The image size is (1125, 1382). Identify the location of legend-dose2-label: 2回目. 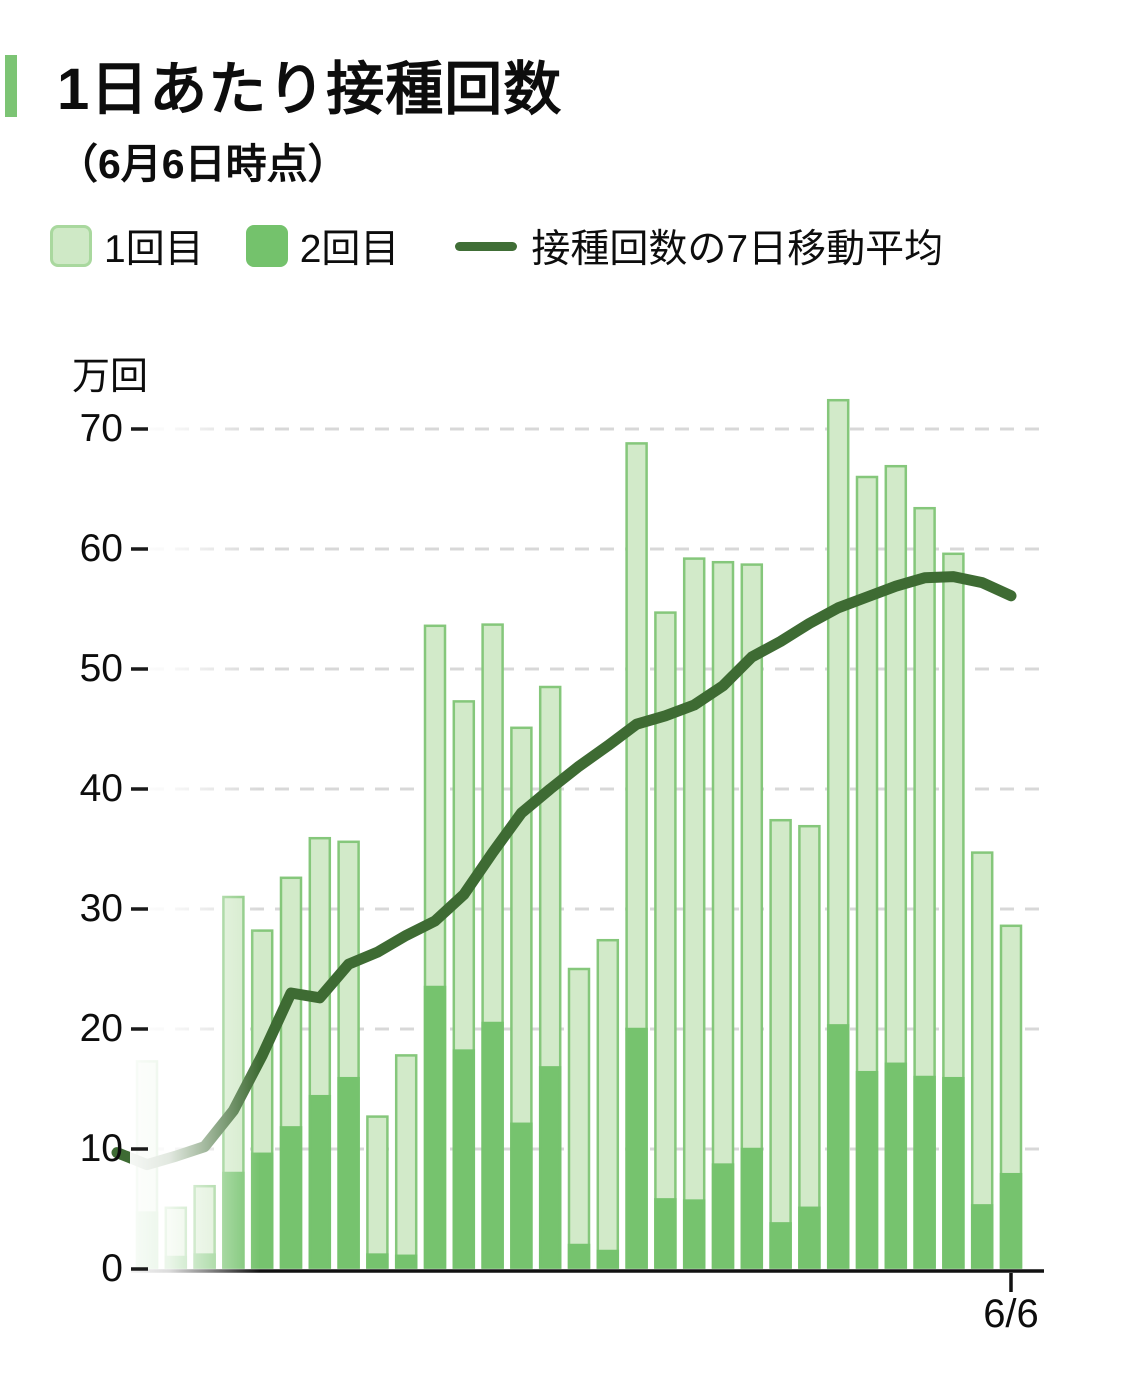
(349, 249).